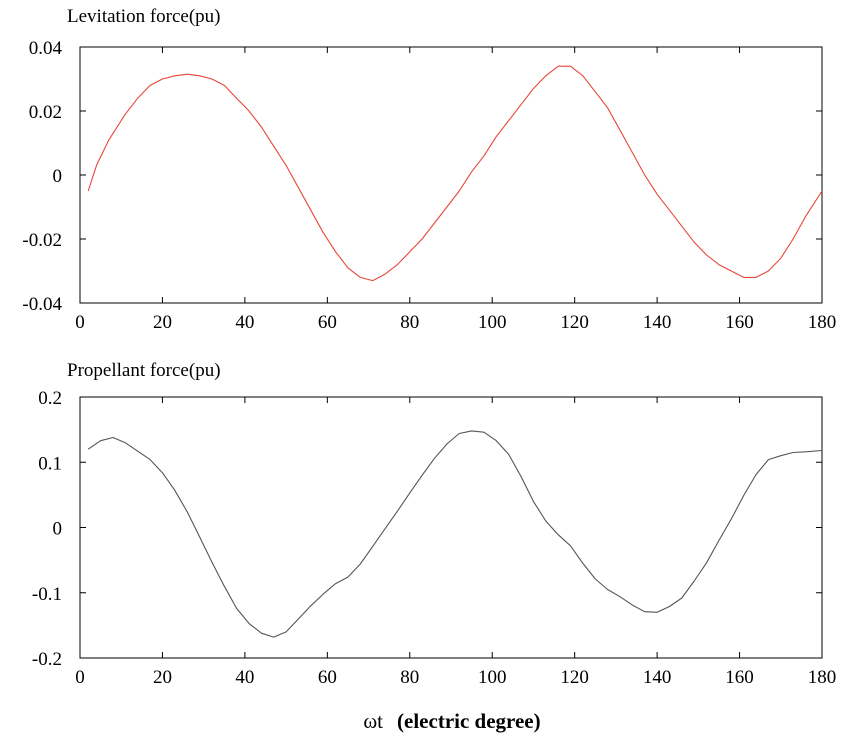  Describe the element at coordinates (657, 677) in the screenshot. I see `propellant-x-tick-label: 140` at that location.